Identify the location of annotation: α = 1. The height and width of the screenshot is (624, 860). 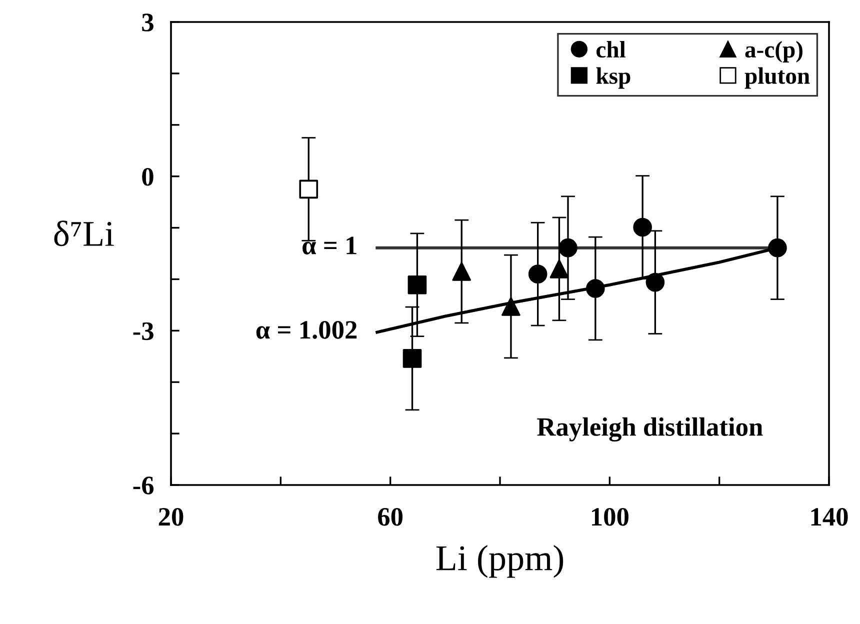
(329, 245).